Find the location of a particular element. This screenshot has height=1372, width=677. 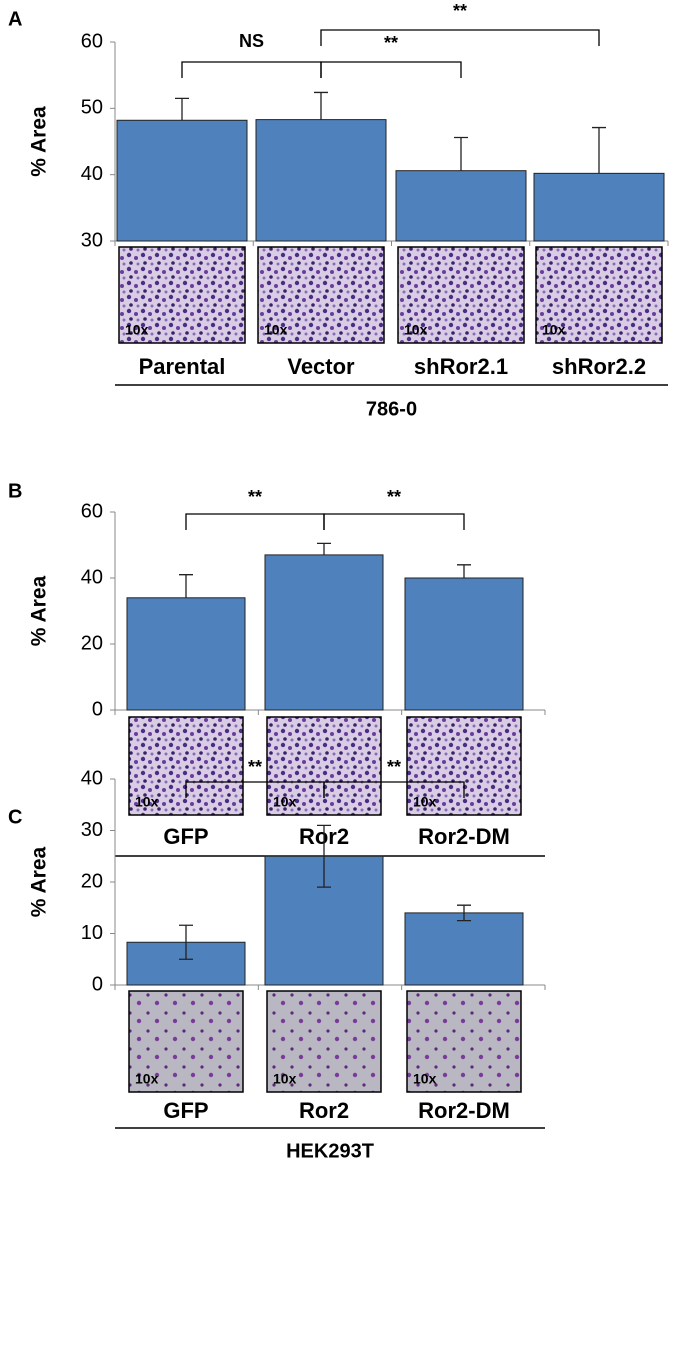

category-label: Vector is located at coordinates (321, 366).